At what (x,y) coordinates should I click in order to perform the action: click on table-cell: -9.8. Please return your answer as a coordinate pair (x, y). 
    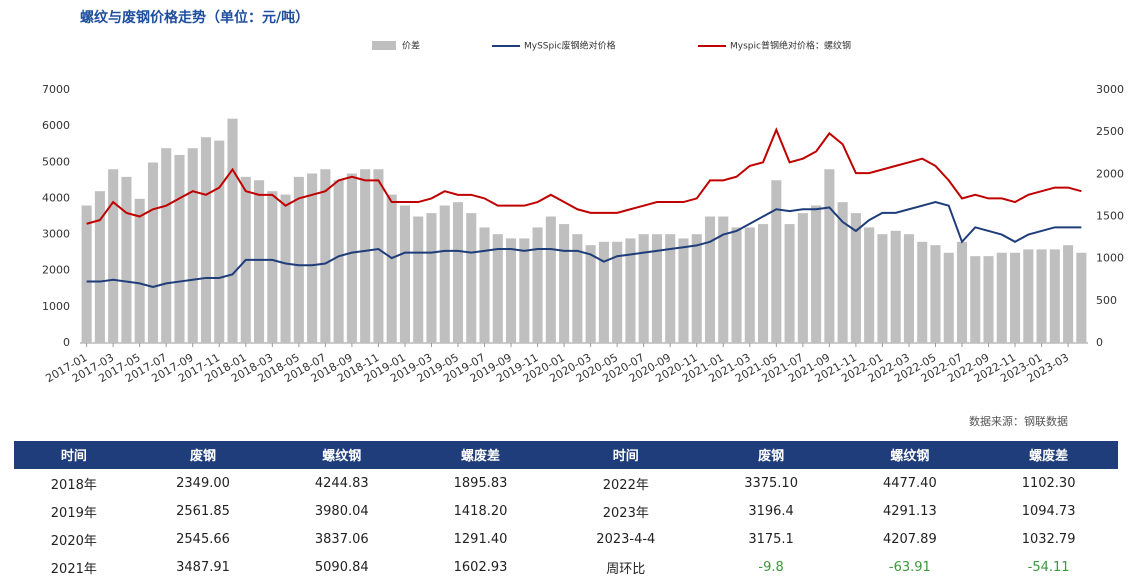
    Looking at the image, I should click on (771, 567).